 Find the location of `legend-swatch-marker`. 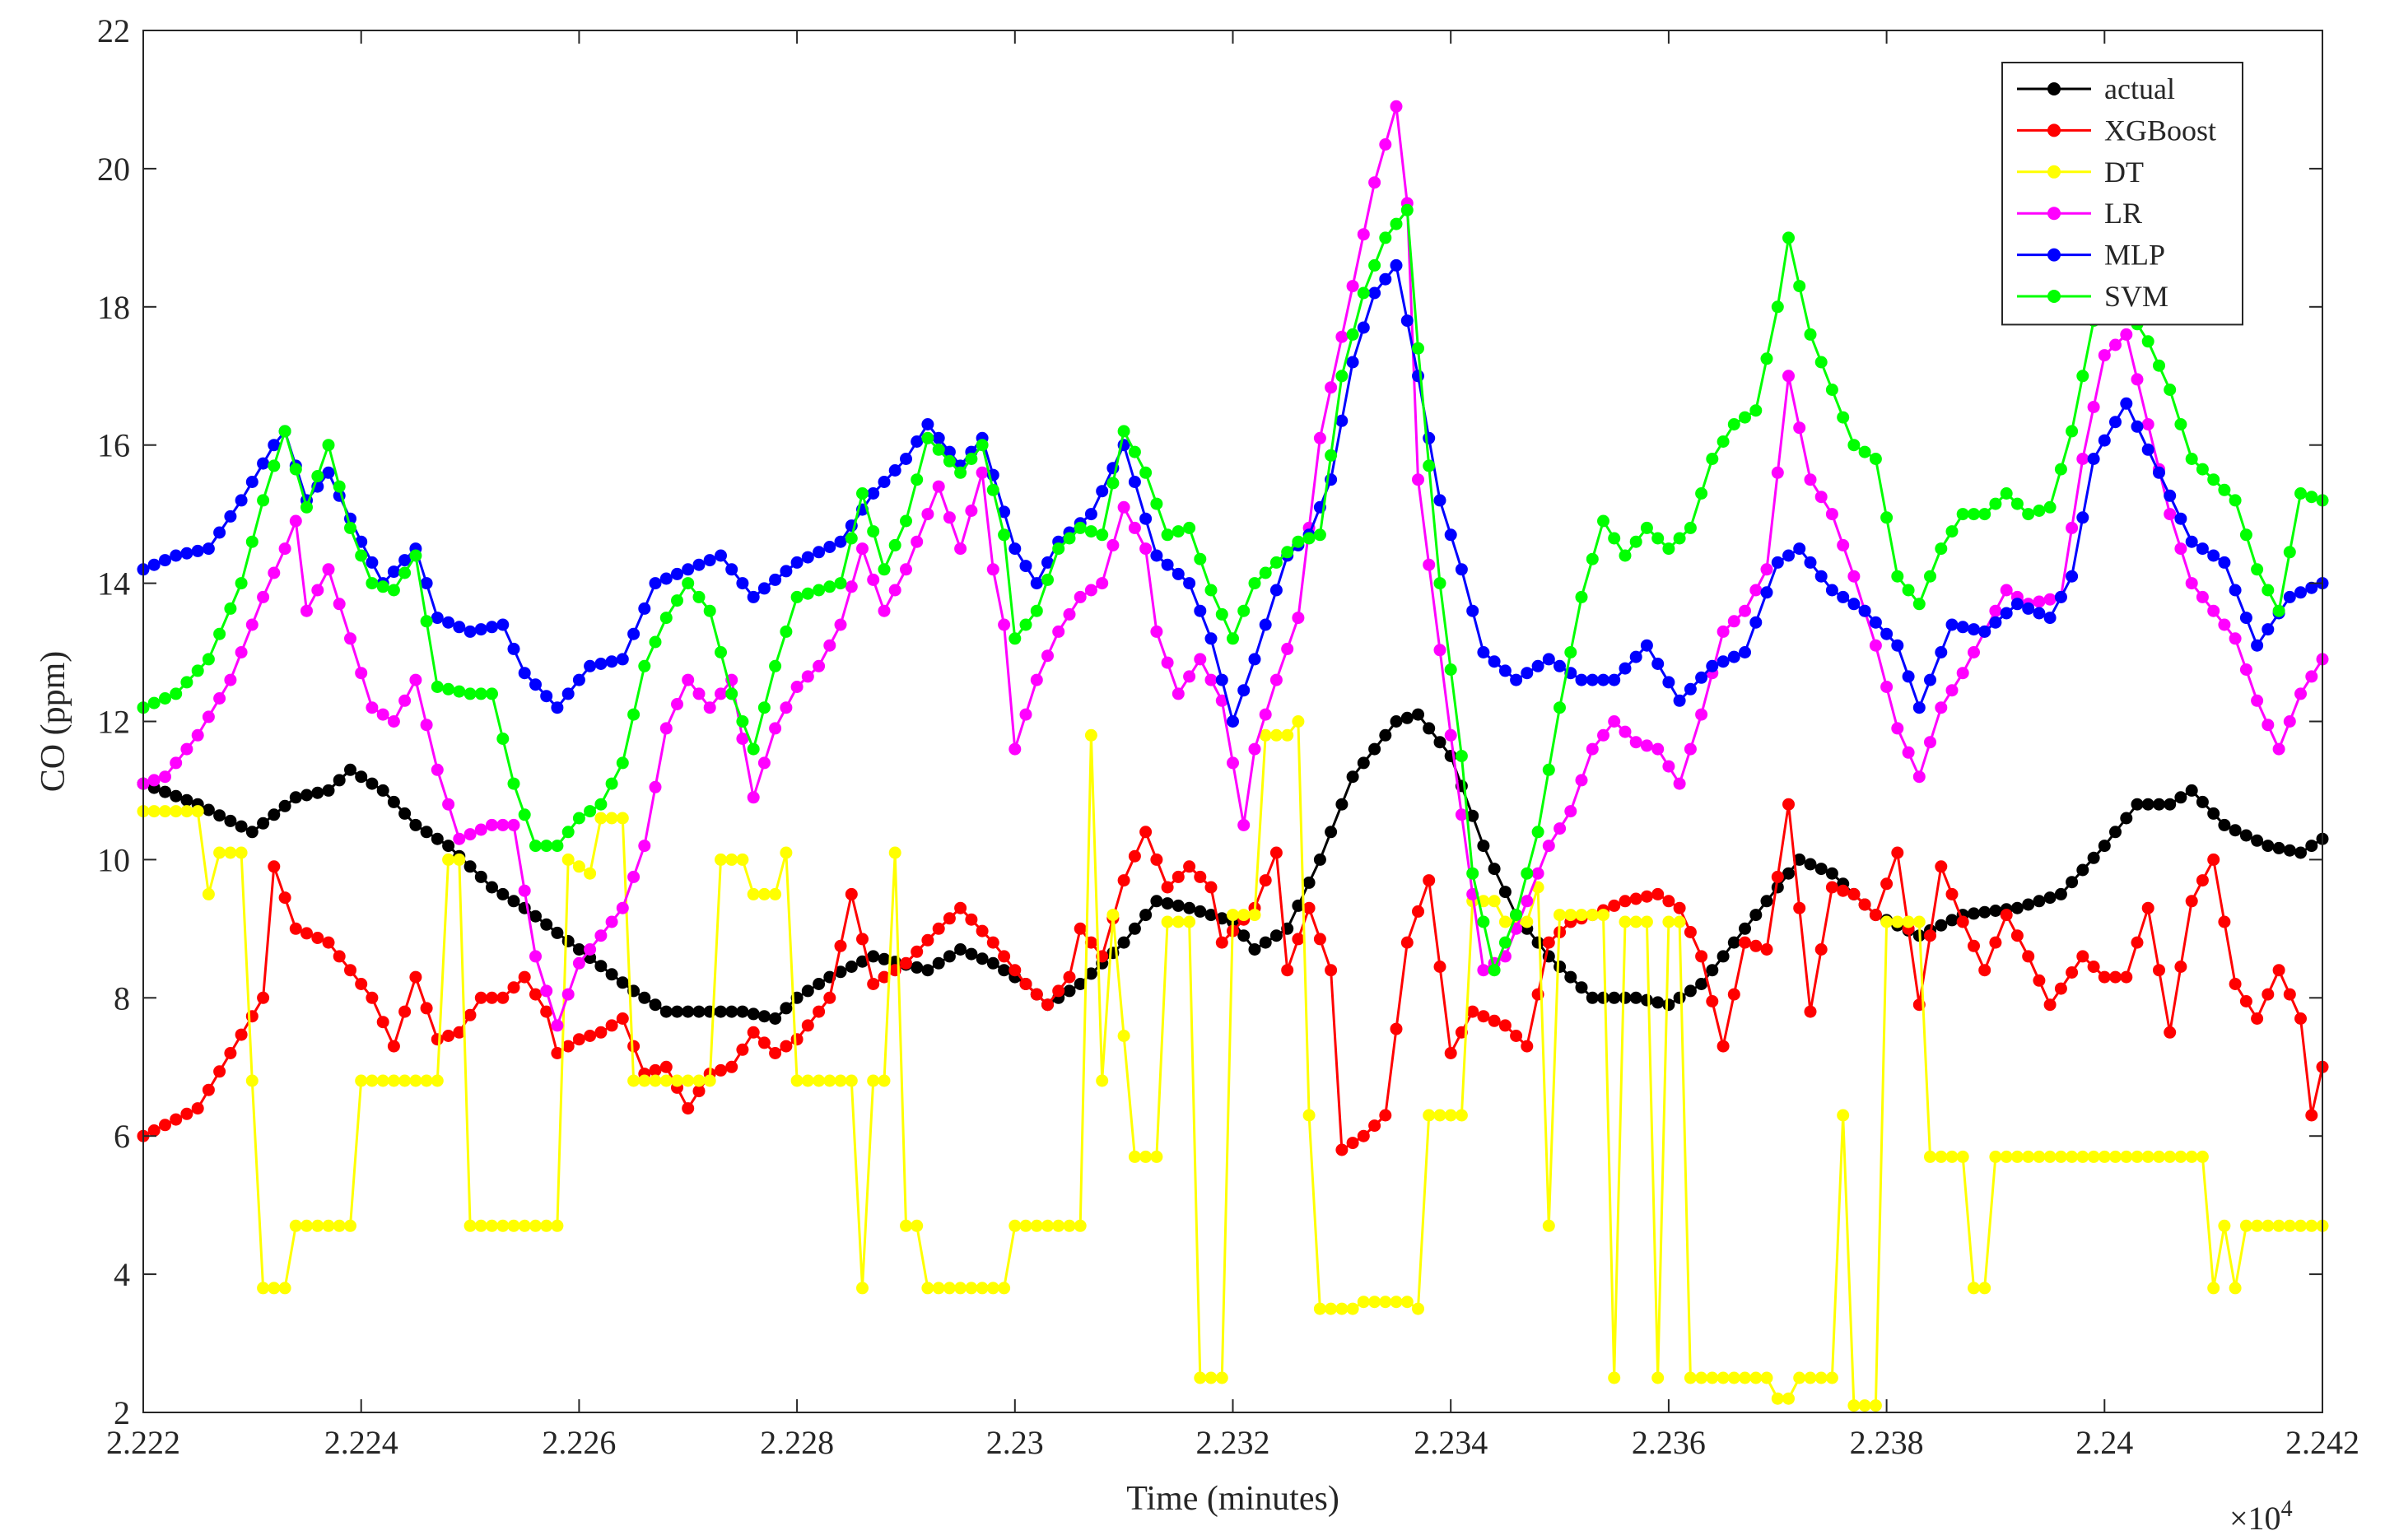

legend-swatch-marker is located at coordinates (2054, 296).